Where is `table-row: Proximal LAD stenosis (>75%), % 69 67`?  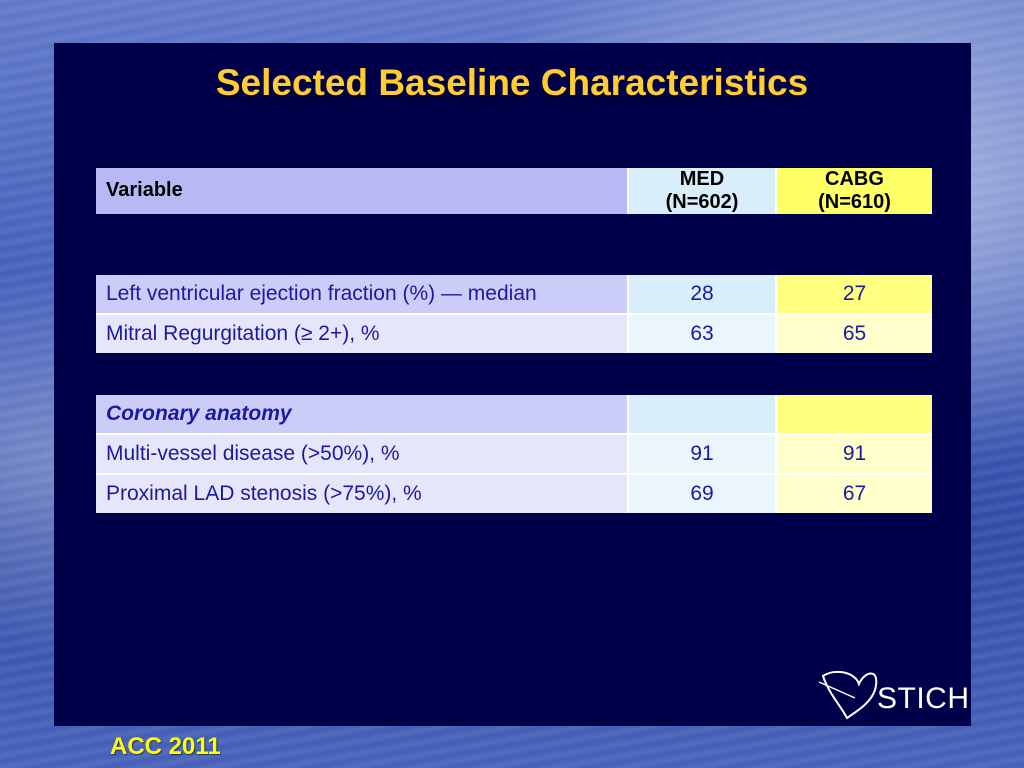 table-row: Proximal LAD stenosis (>75%), % 69 67 is located at coordinates (514, 493).